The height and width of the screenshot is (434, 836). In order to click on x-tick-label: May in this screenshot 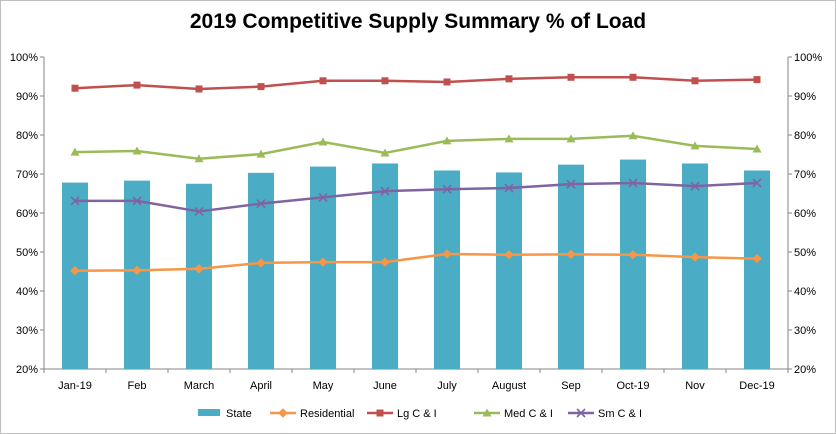, I will do `click(323, 386)`.